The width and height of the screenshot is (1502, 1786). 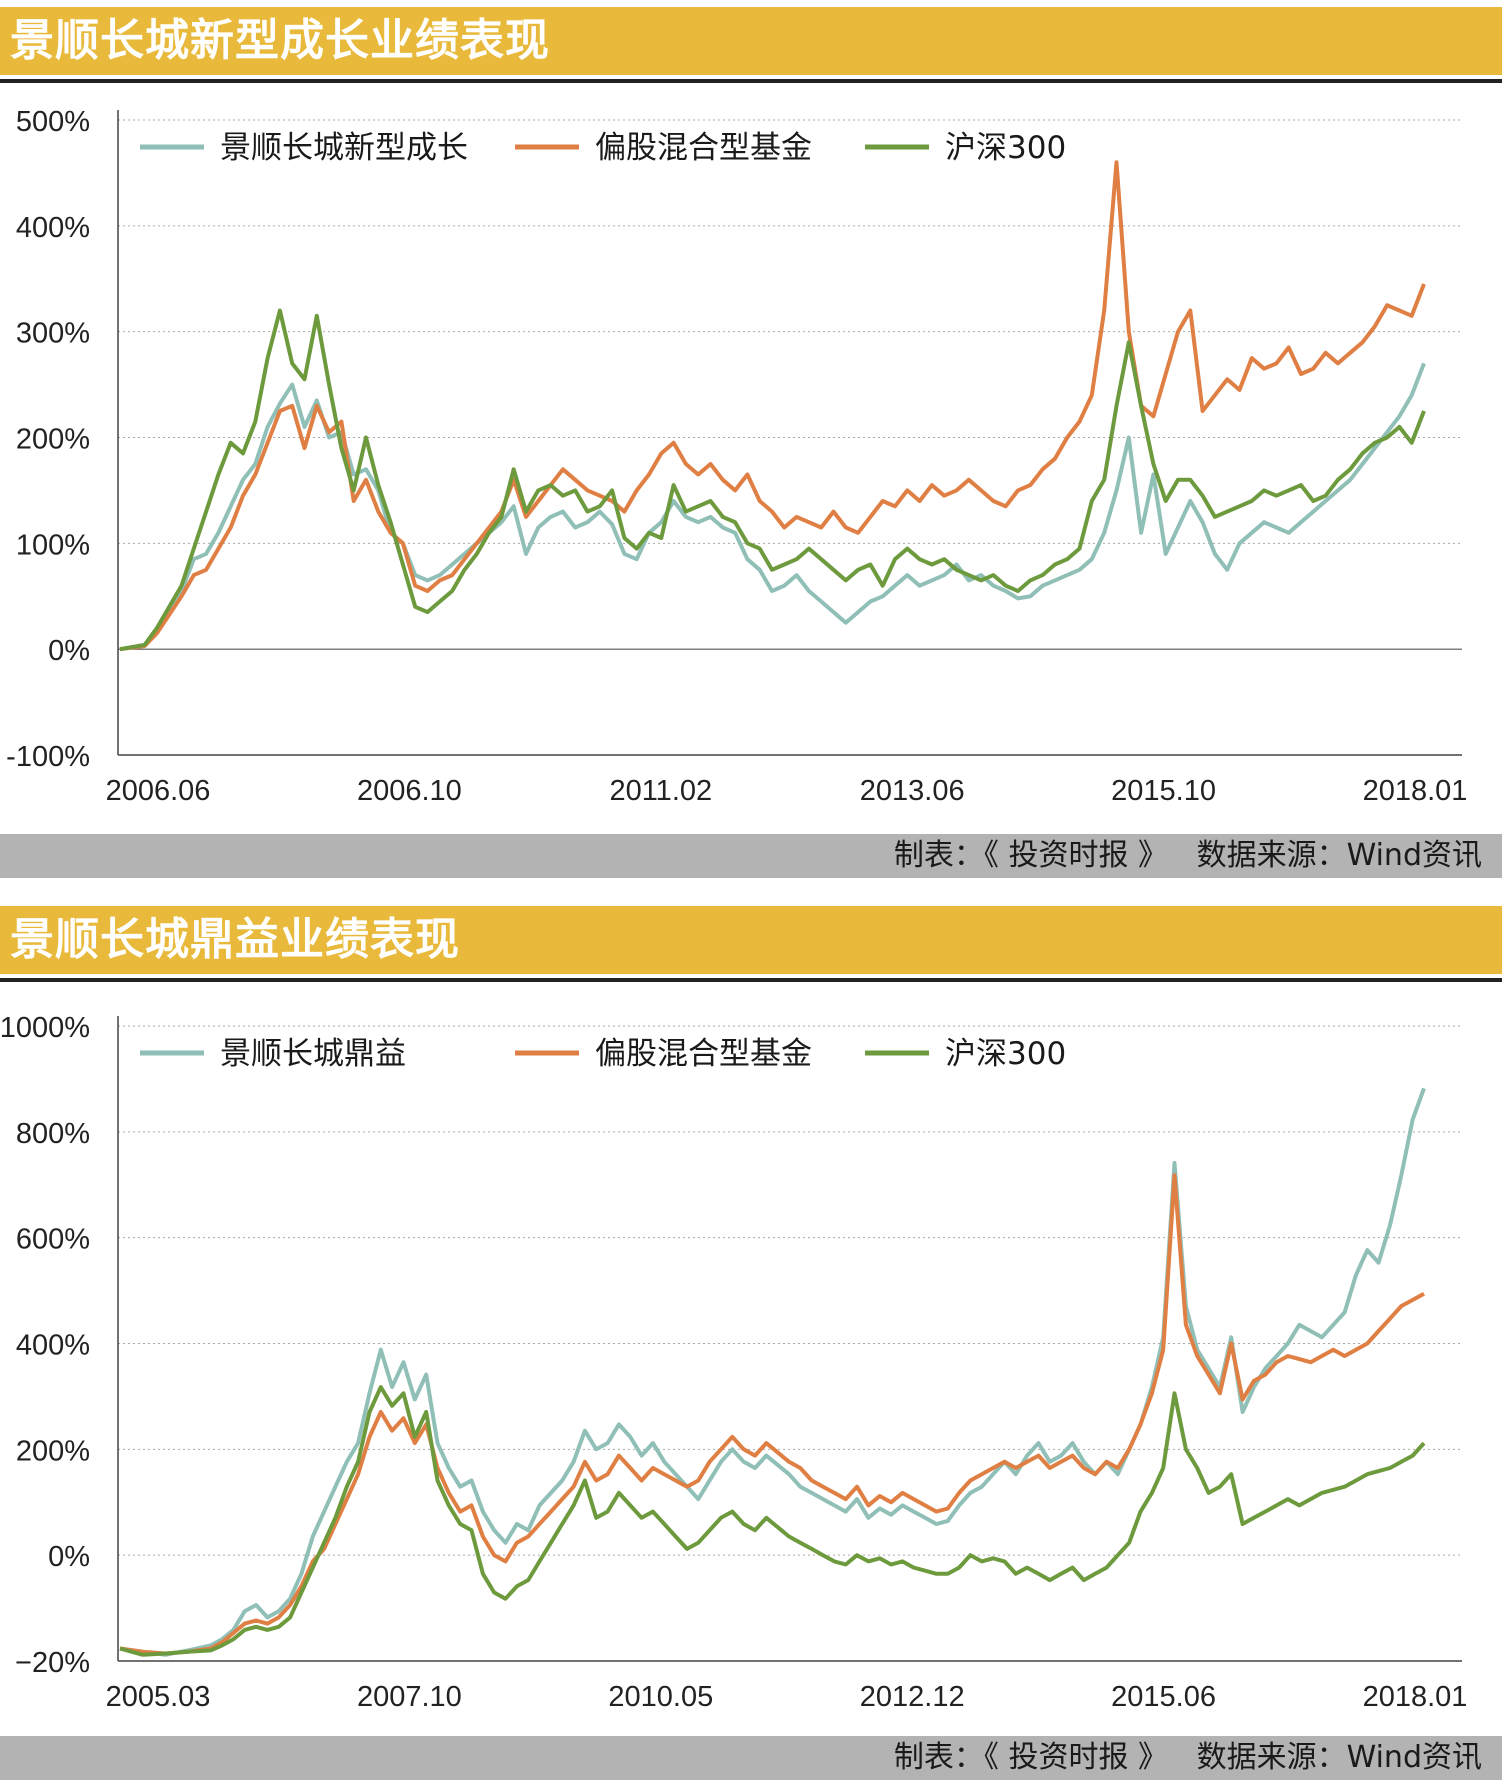 What do you see at coordinates (53, 122) in the screenshot?
I see `y-tick-label: 500%` at bounding box center [53, 122].